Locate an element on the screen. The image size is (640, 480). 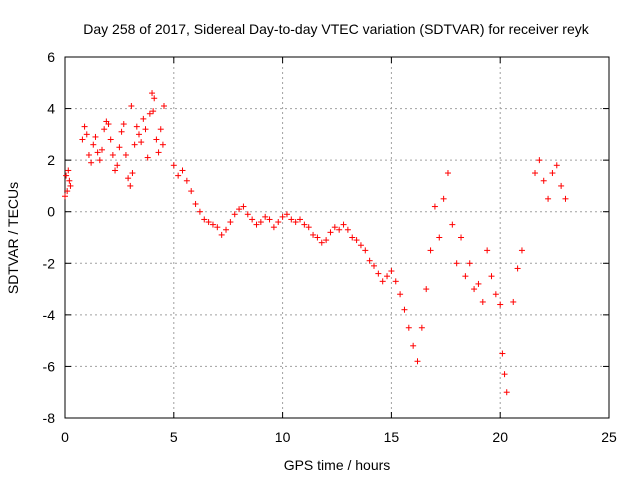
y-axis-label: SDTVAR / TECUs is located at coordinates (13, 238).